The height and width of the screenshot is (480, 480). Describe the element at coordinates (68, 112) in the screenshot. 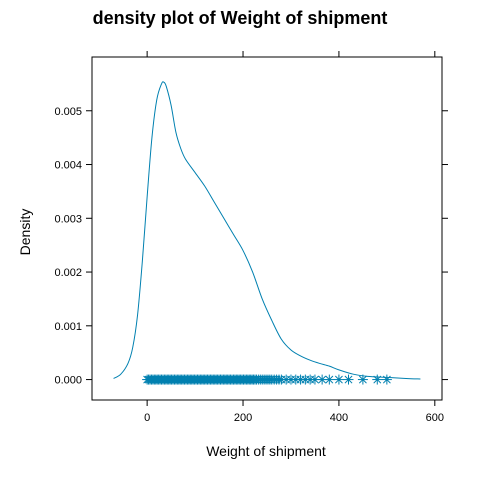

I see `y-tick-label: 0.005` at that location.